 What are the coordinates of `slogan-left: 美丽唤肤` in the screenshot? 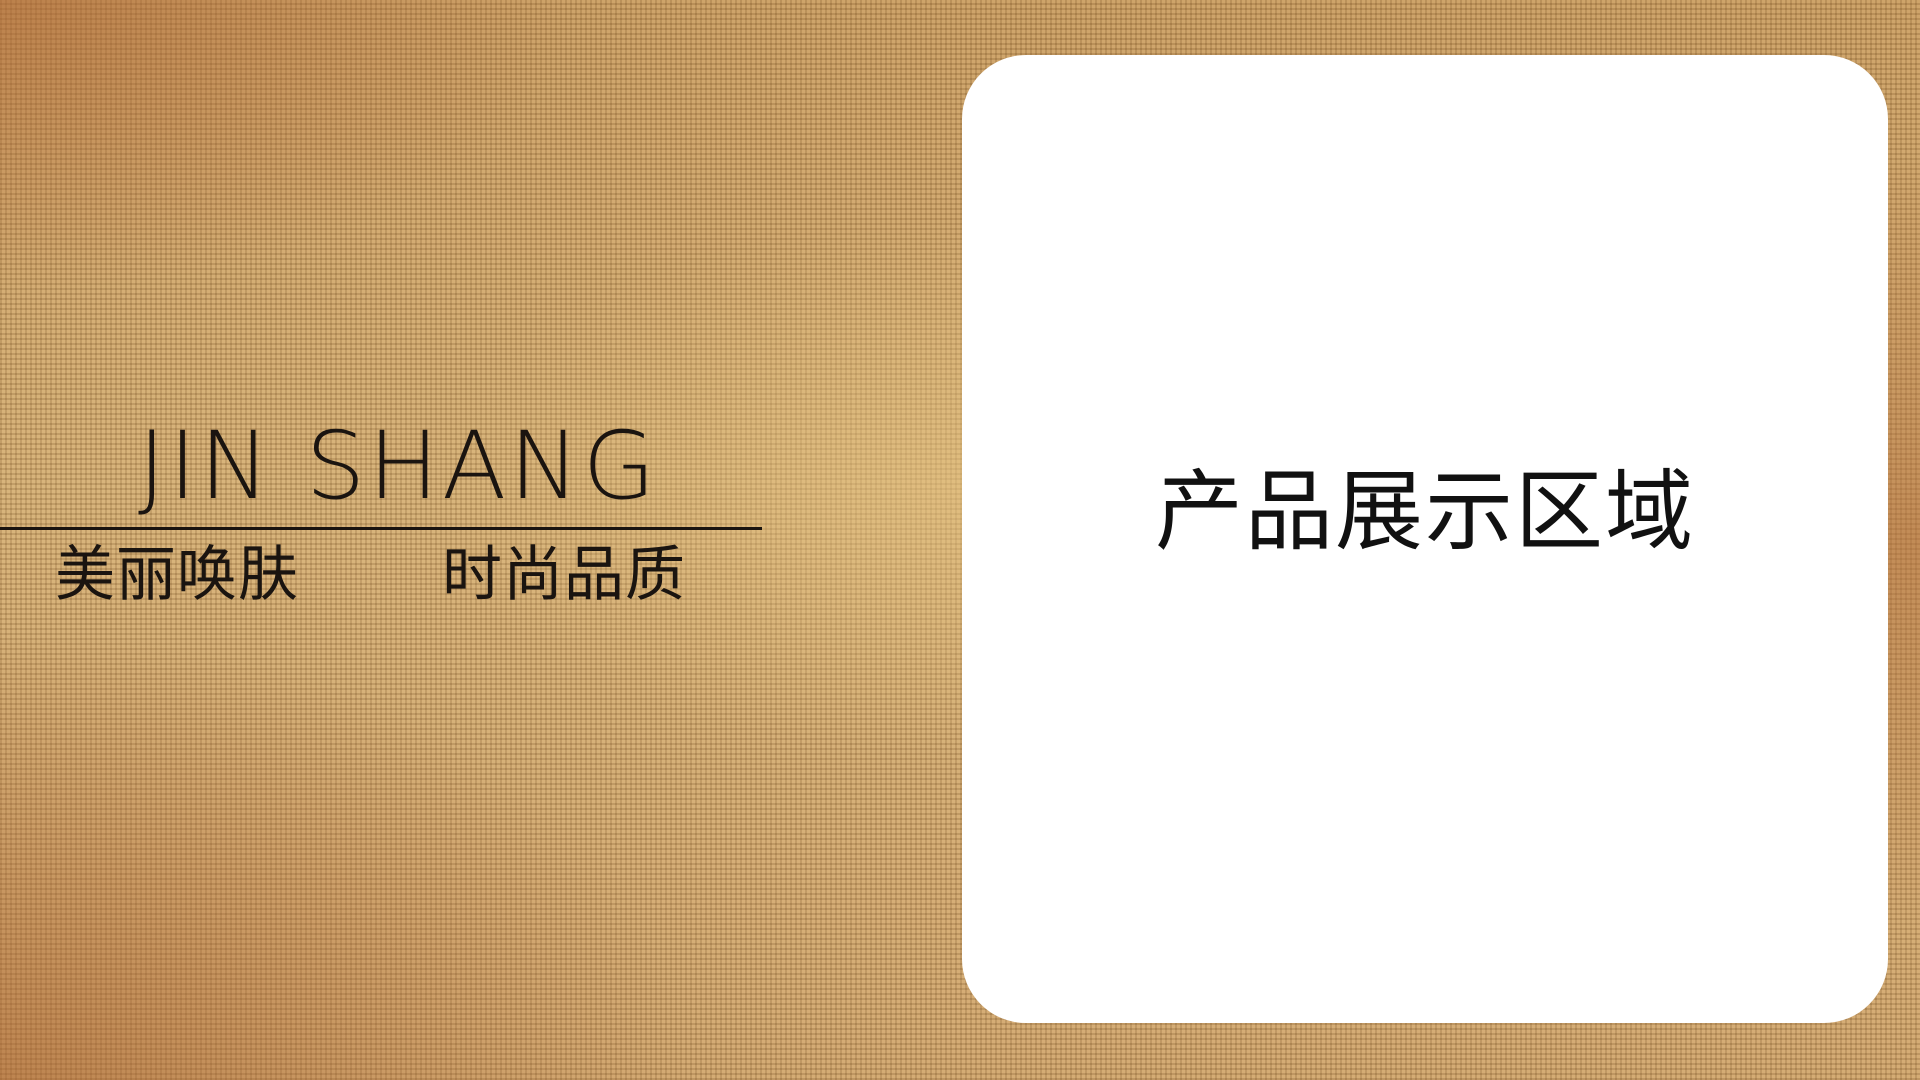 It's located at (177, 575).